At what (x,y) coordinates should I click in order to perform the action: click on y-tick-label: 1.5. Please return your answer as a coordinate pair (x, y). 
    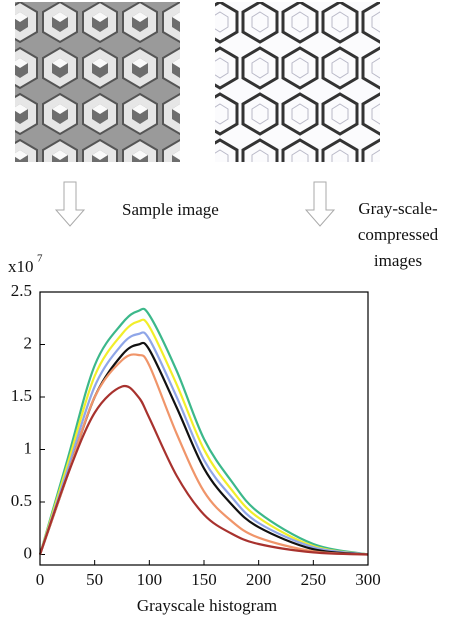
    Looking at the image, I should click on (21, 395).